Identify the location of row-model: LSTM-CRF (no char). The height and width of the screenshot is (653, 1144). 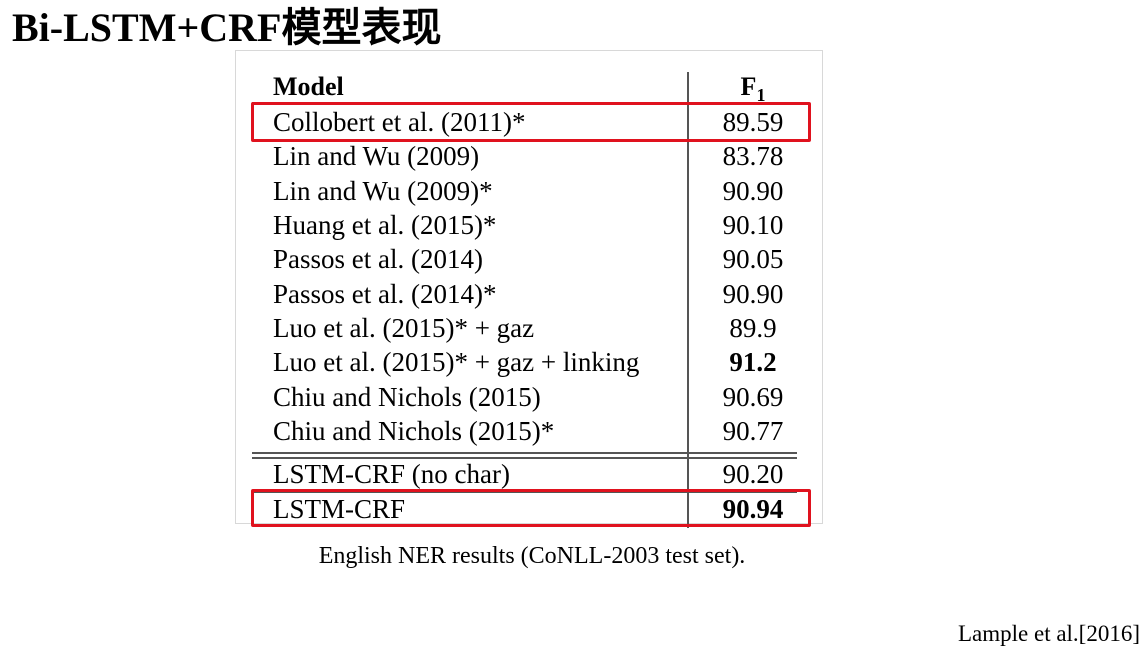
(391, 474).